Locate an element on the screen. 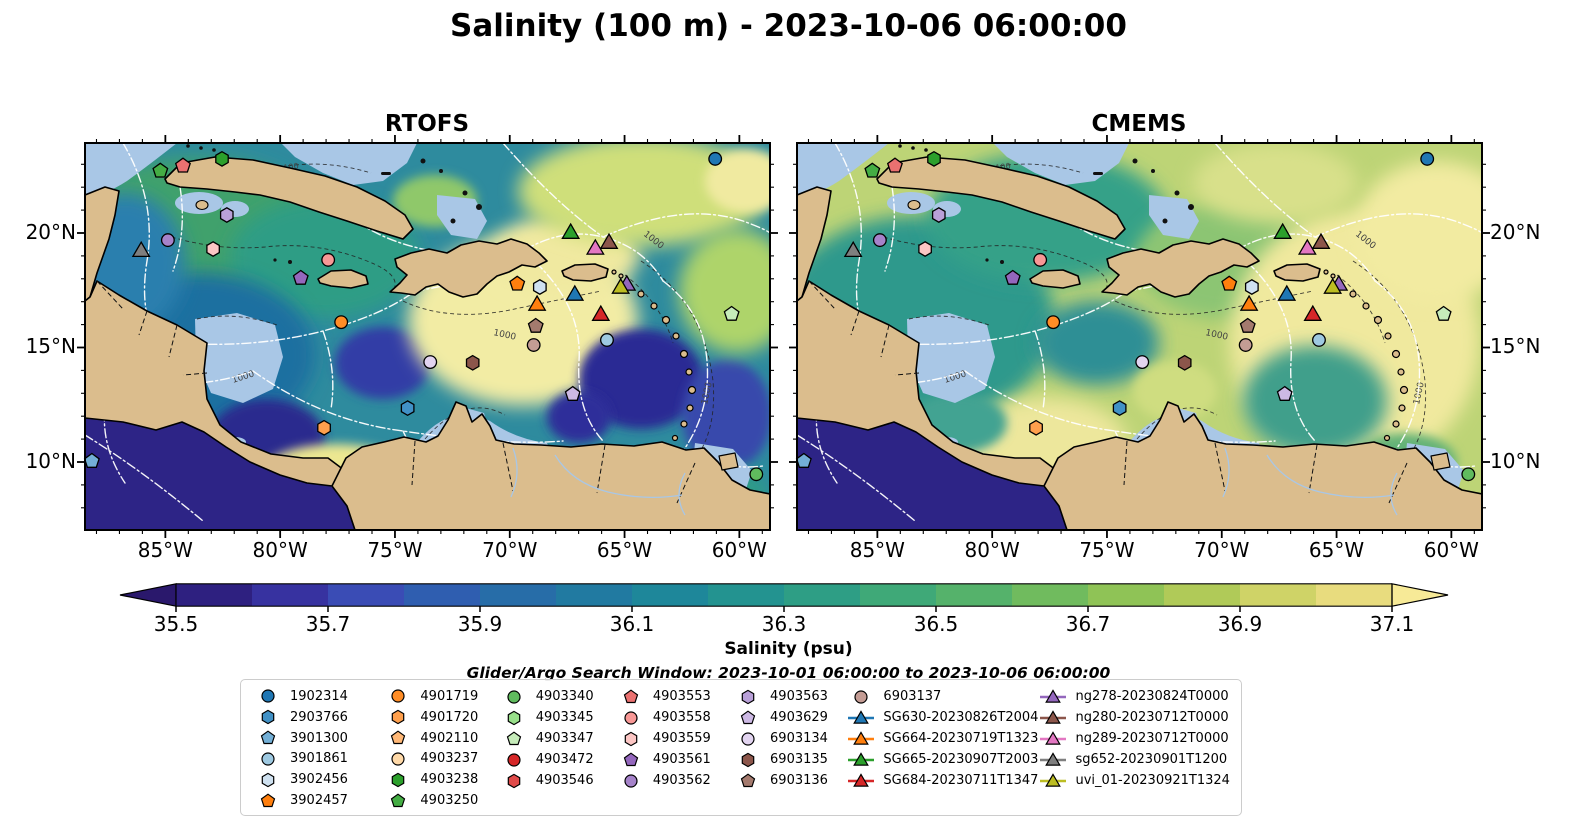 Image resolution: width=1577 pixels, height=827 pixels. legend-label: 4903238 is located at coordinates (449, 780).